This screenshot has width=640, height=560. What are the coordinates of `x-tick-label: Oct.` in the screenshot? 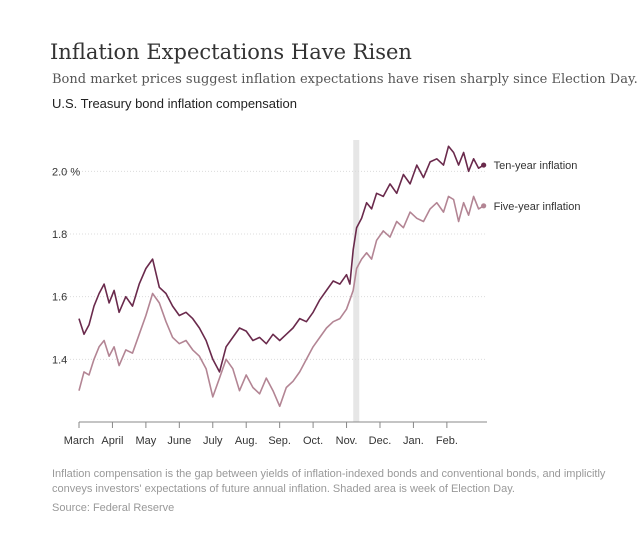 It's located at (313, 441).